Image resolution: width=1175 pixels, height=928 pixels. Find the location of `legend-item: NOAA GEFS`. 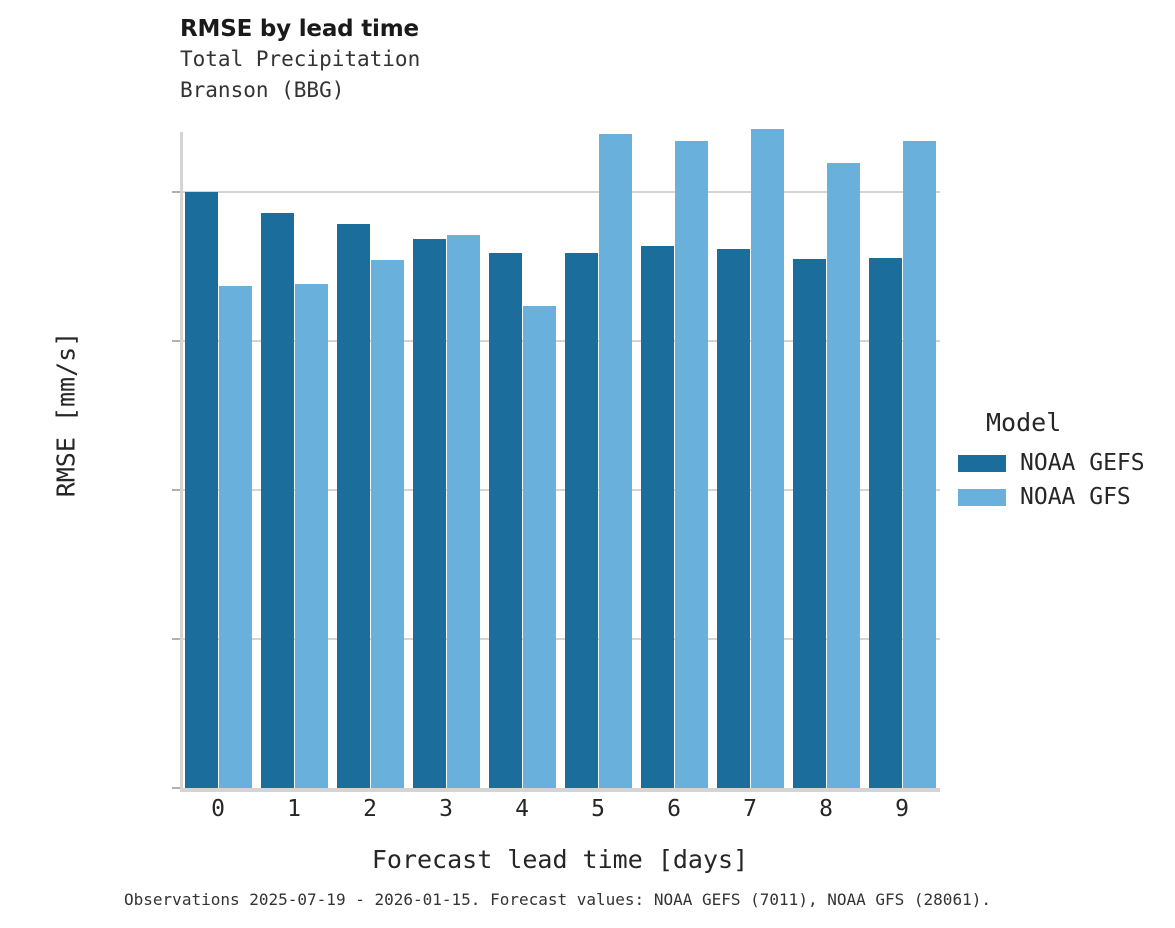

legend-item: NOAA GEFS is located at coordinates (1065, 463).